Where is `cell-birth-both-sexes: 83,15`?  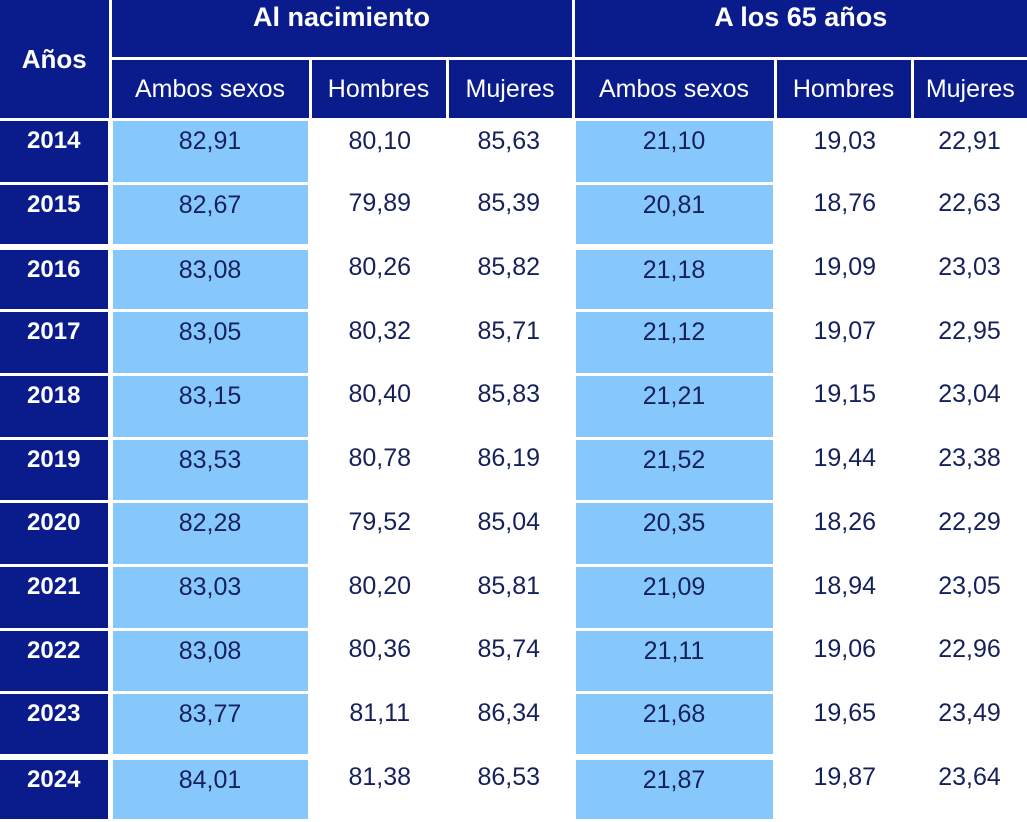 cell-birth-both-sexes: 83,15 is located at coordinates (210, 407).